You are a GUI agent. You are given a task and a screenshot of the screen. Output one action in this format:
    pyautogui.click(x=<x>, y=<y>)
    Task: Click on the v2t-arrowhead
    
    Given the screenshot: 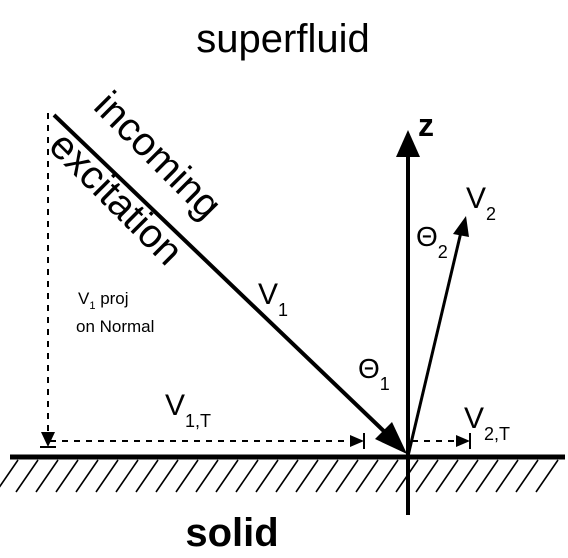 What is the action you would take?
    pyautogui.click(x=463, y=441)
    